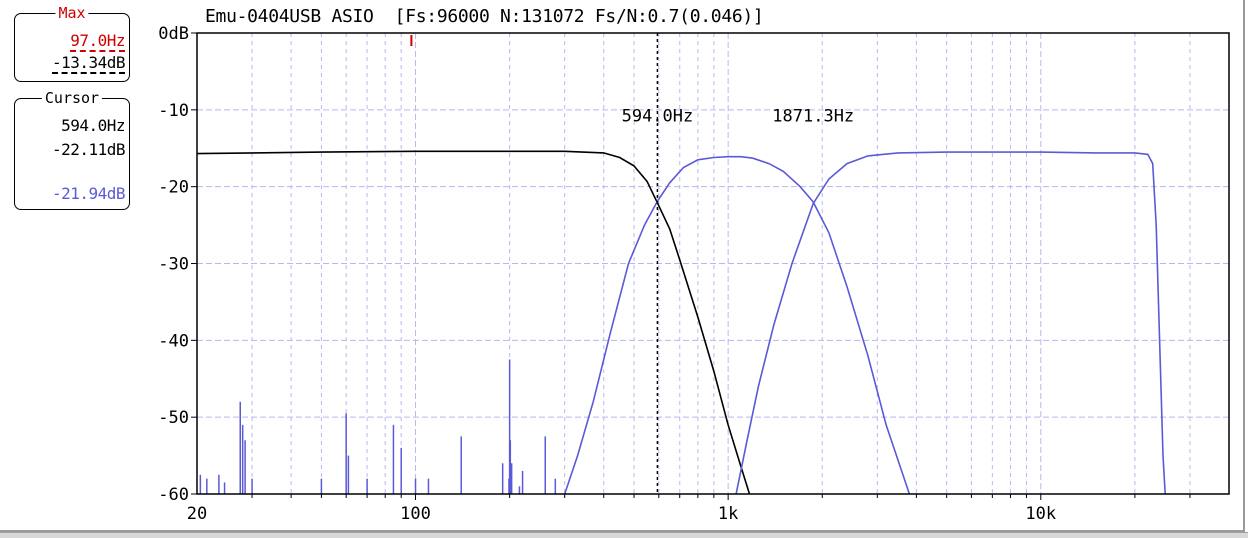  I want to click on annotation-label: 1871.3Hz, so click(813, 116).